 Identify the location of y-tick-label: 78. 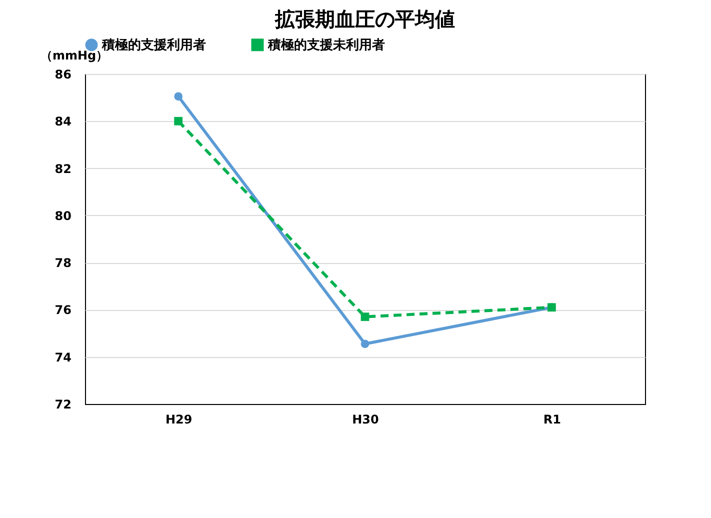
(63, 263).